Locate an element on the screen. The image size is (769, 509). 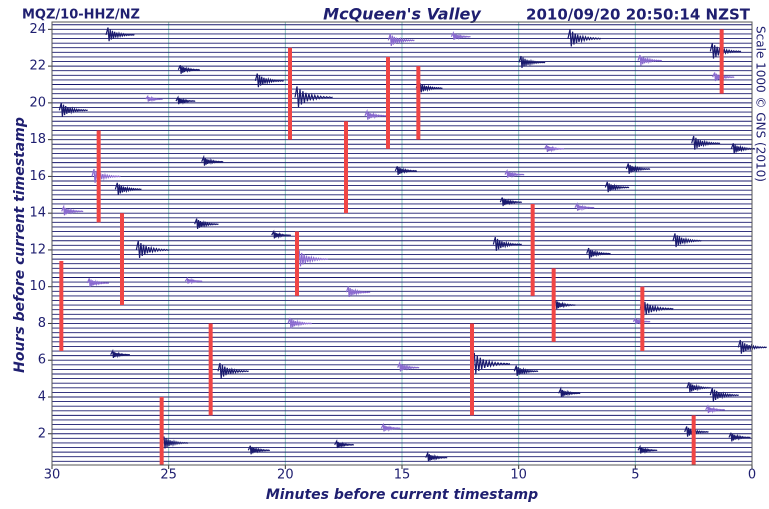
chart-title: McQueen's Valley is located at coordinates (402, 14).